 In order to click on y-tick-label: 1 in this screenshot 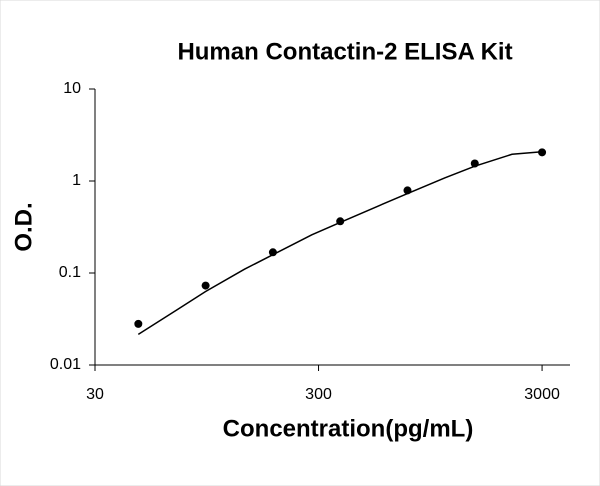, I will do `click(76, 180)`.